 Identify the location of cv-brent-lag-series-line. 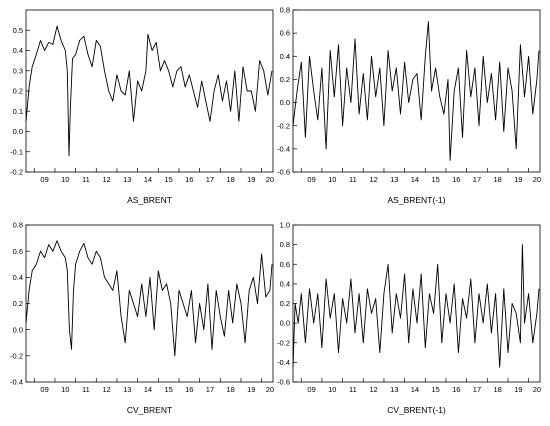
(416, 306).